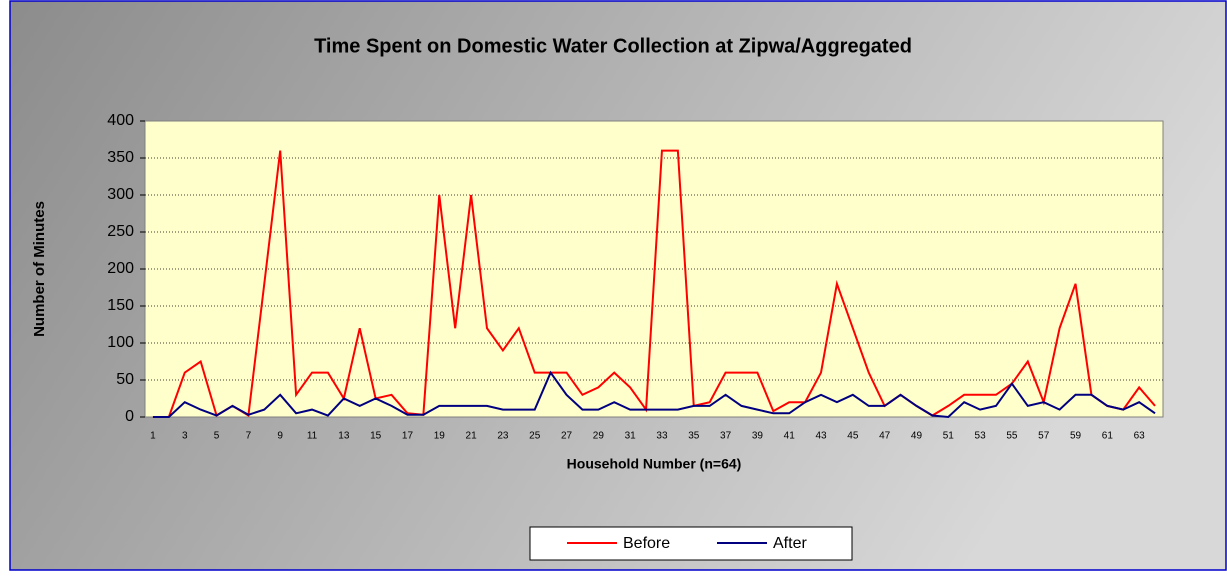  I want to click on x-tick-label: 63, so click(1140, 436).